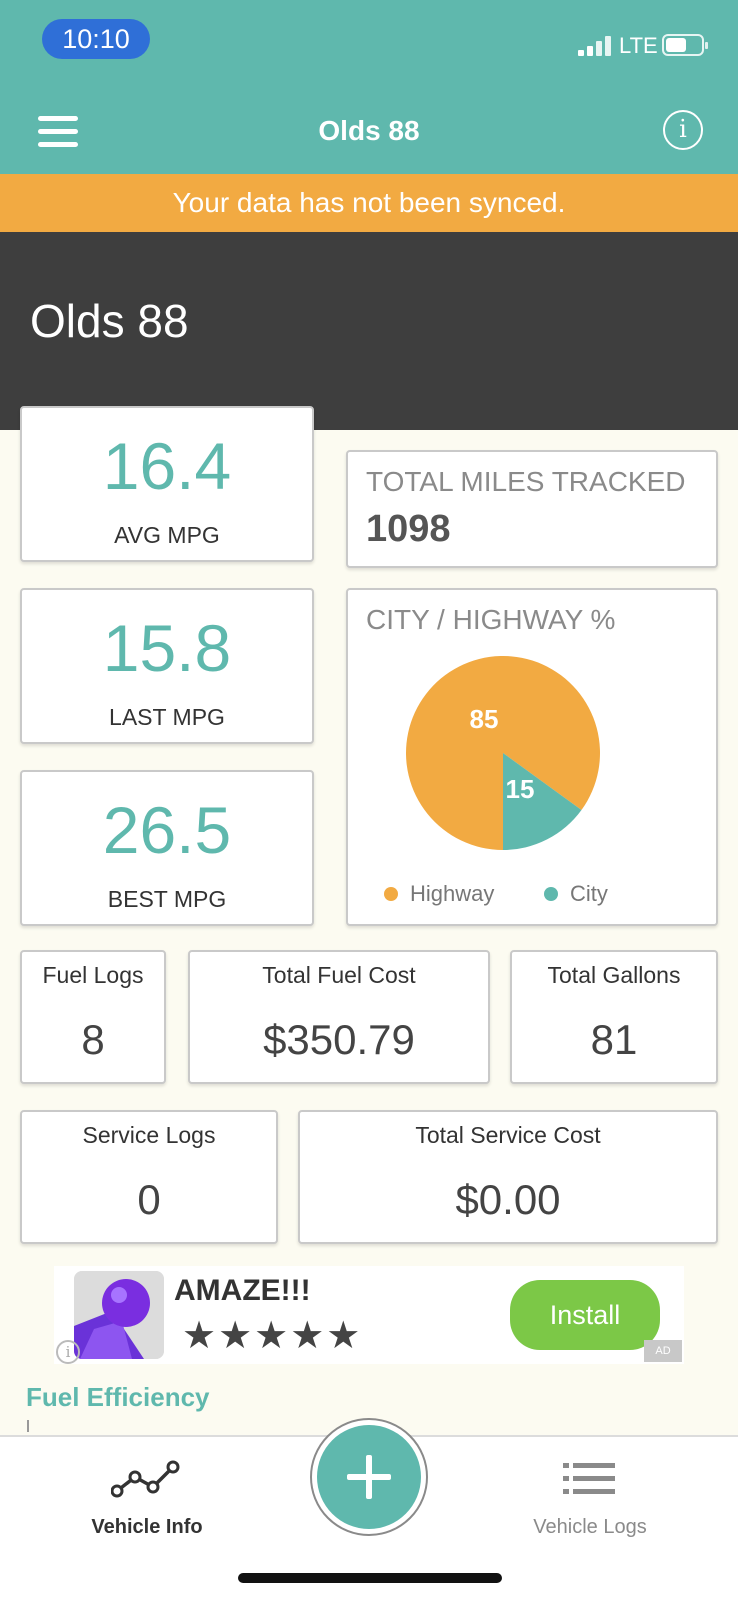 Image resolution: width=738 pixels, height=1600 pixels. Describe the element at coordinates (663, 1351) in the screenshot. I see `ad-badge: AD` at that location.